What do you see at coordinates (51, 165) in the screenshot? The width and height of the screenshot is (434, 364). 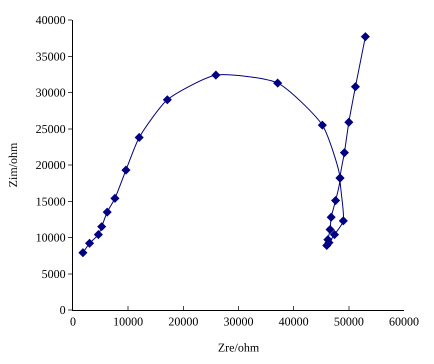 I see `y-tick-label: 20000` at bounding box center [51, 165].